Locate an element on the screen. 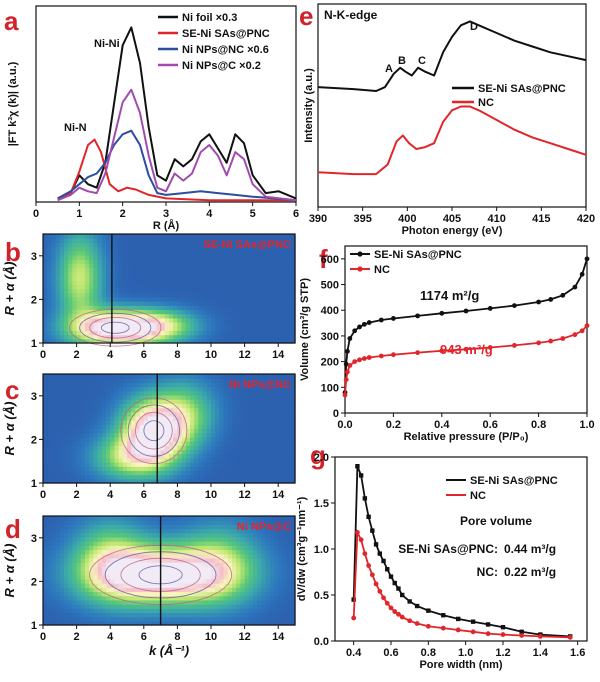 Image resolution: width=600 pixels, height=682 pixels. panel-g-data-point is located at coordinates (387, 603).